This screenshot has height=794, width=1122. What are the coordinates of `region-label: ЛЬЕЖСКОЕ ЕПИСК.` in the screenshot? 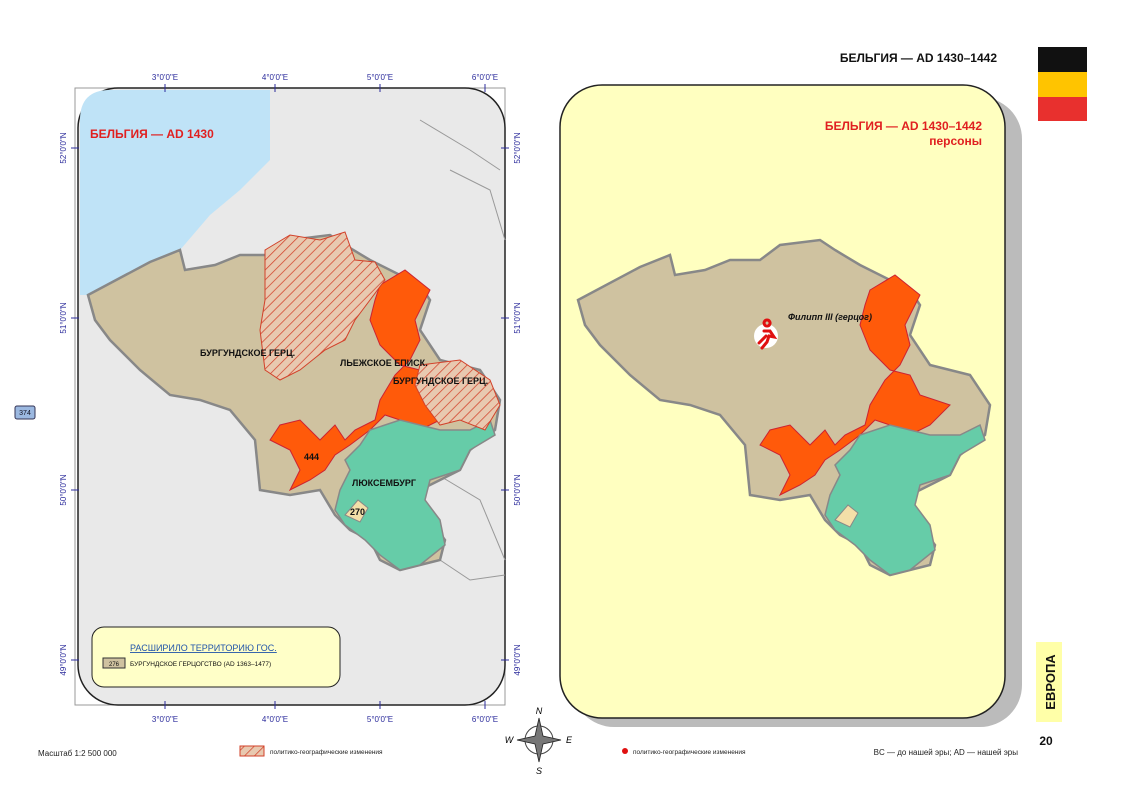 It's located at (384, 363).